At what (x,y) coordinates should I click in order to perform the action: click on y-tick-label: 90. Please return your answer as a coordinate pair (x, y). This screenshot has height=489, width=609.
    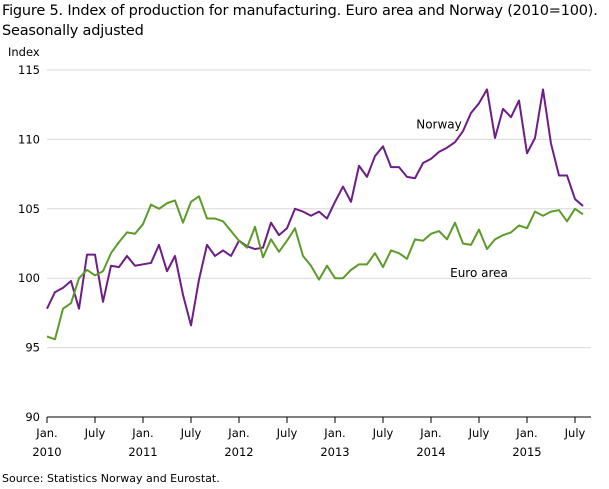
    Looking at the image, I should click on (32, 417).